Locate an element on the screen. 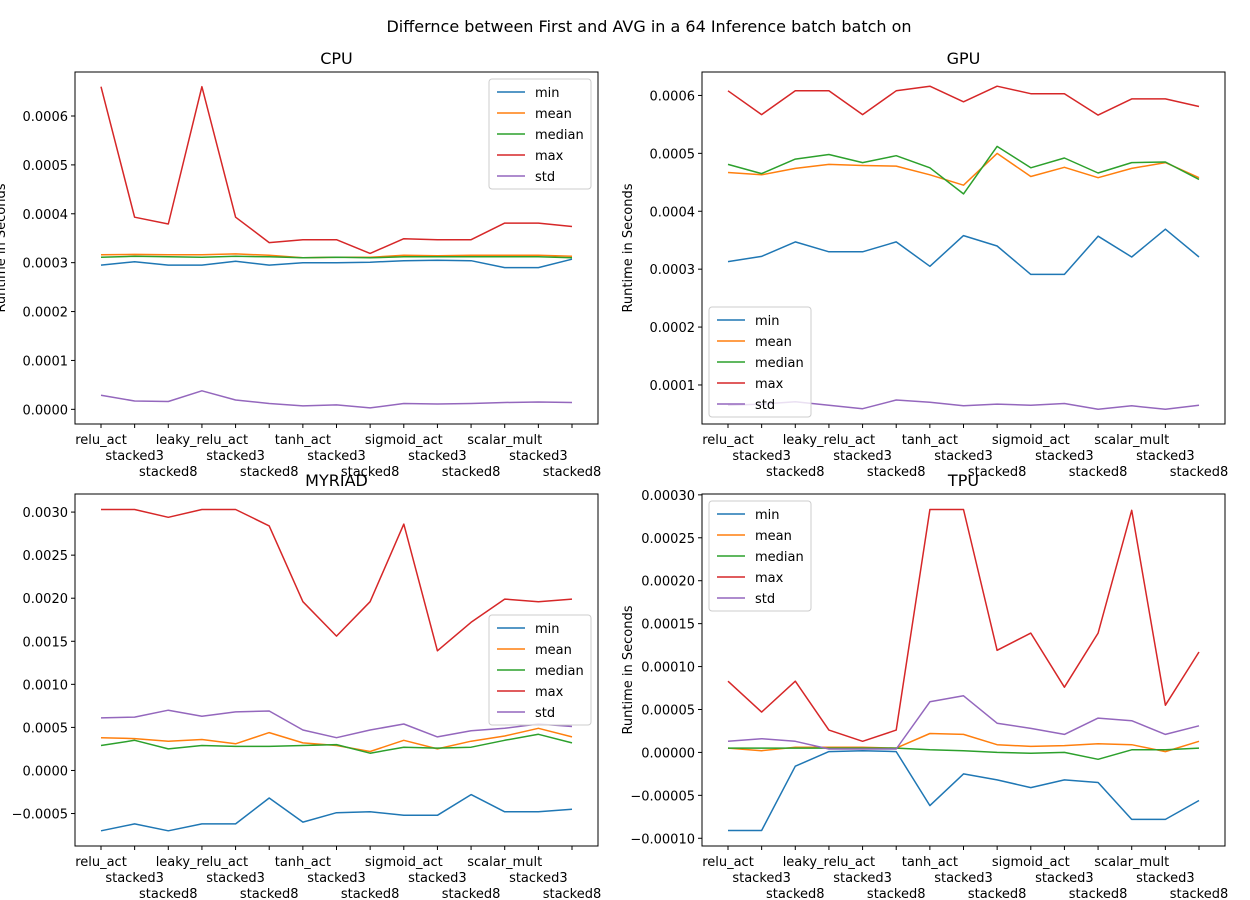 The width and height of the screenshot is (1250, 900). x-tick-label: scalar_mult is located at coordinates (504, 862).